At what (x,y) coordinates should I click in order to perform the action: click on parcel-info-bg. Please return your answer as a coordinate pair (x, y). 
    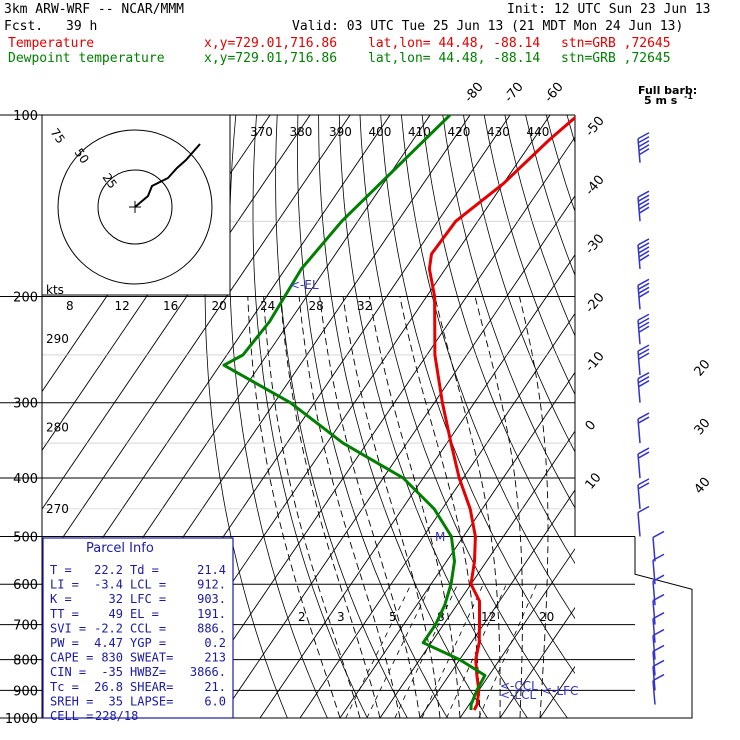
    Looking at the image, I should click on (138, 628).